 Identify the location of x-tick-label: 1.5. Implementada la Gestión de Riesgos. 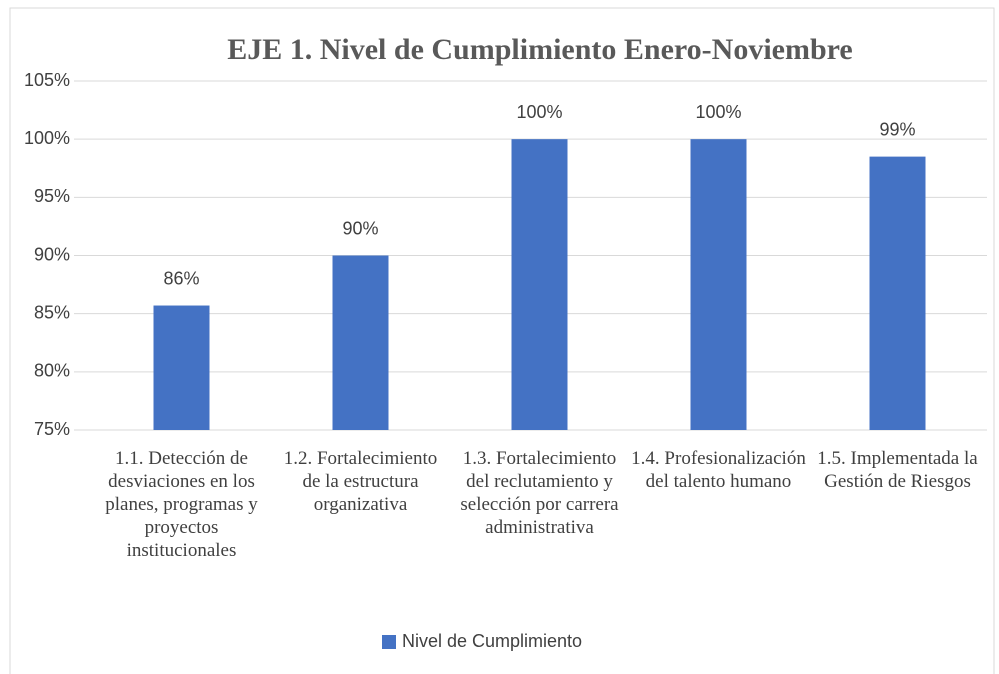
(897, 470).